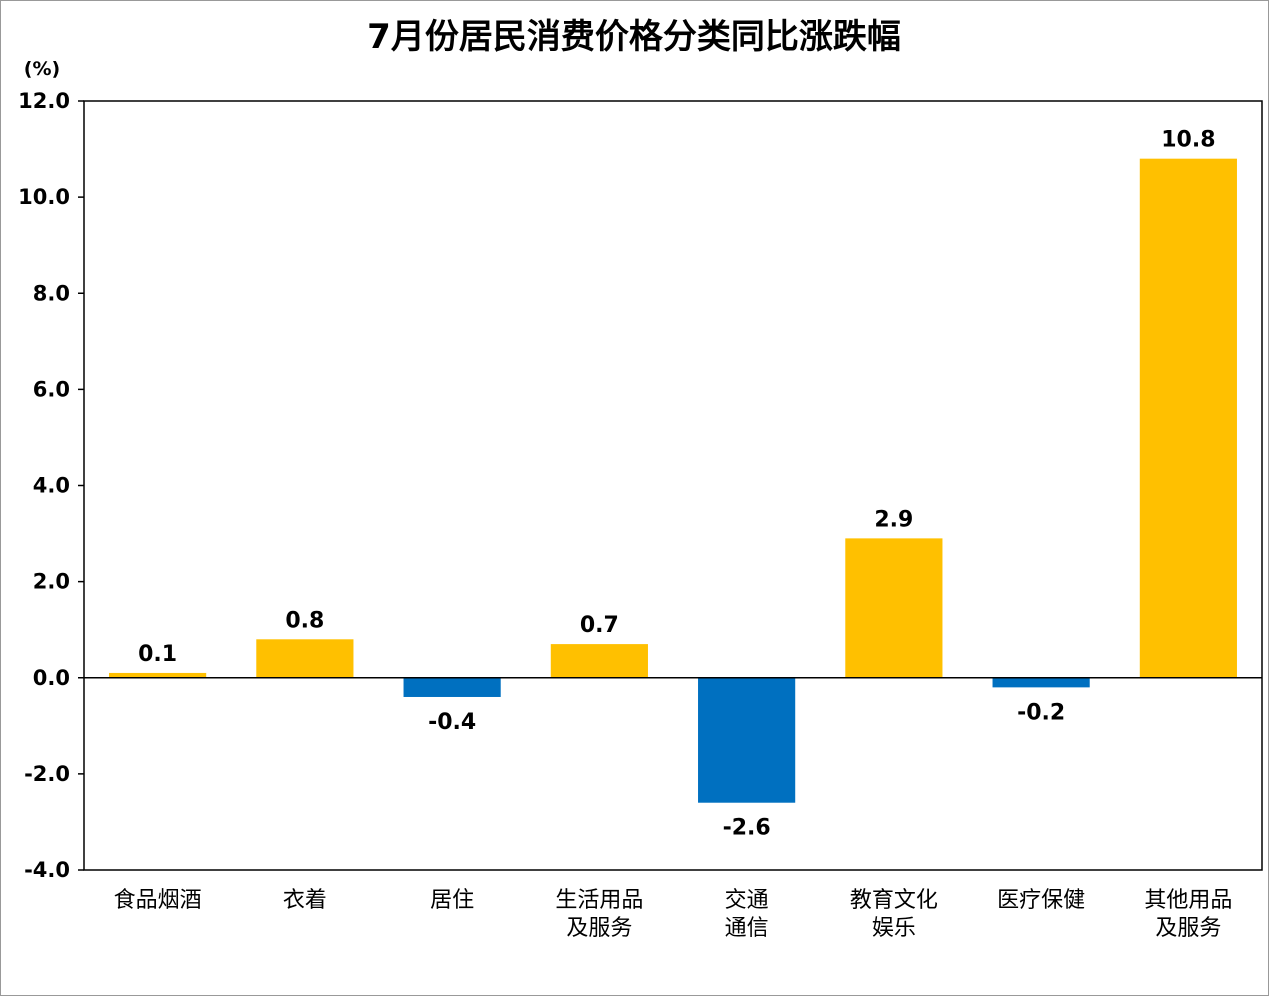 The width and height of the screenshot is (1269, 996). What do you see at coordinates (747, 828) in the screenshot?
I see `bar-value-label: -2.6` at bounding box center [747, 828].